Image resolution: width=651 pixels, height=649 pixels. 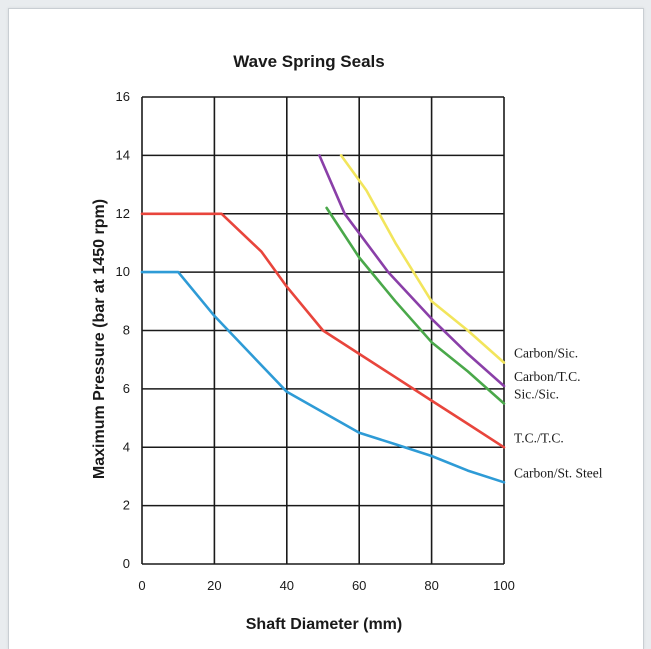 I want to click on y-tick-label: 8, so click(x=126, y=330).